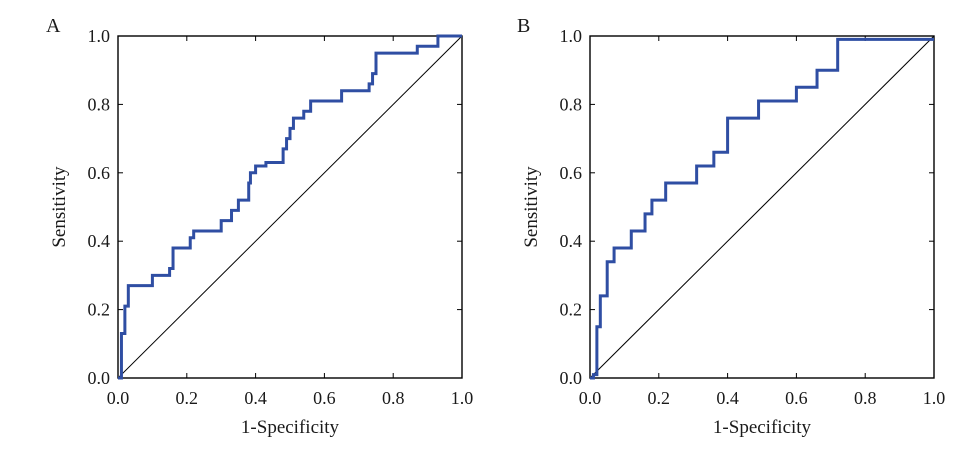 The width and height of the screenshot is (968, 455). Describe the element at coordinates (523, 26) in the screenshot. I see `panel-label-b: B` at that location.